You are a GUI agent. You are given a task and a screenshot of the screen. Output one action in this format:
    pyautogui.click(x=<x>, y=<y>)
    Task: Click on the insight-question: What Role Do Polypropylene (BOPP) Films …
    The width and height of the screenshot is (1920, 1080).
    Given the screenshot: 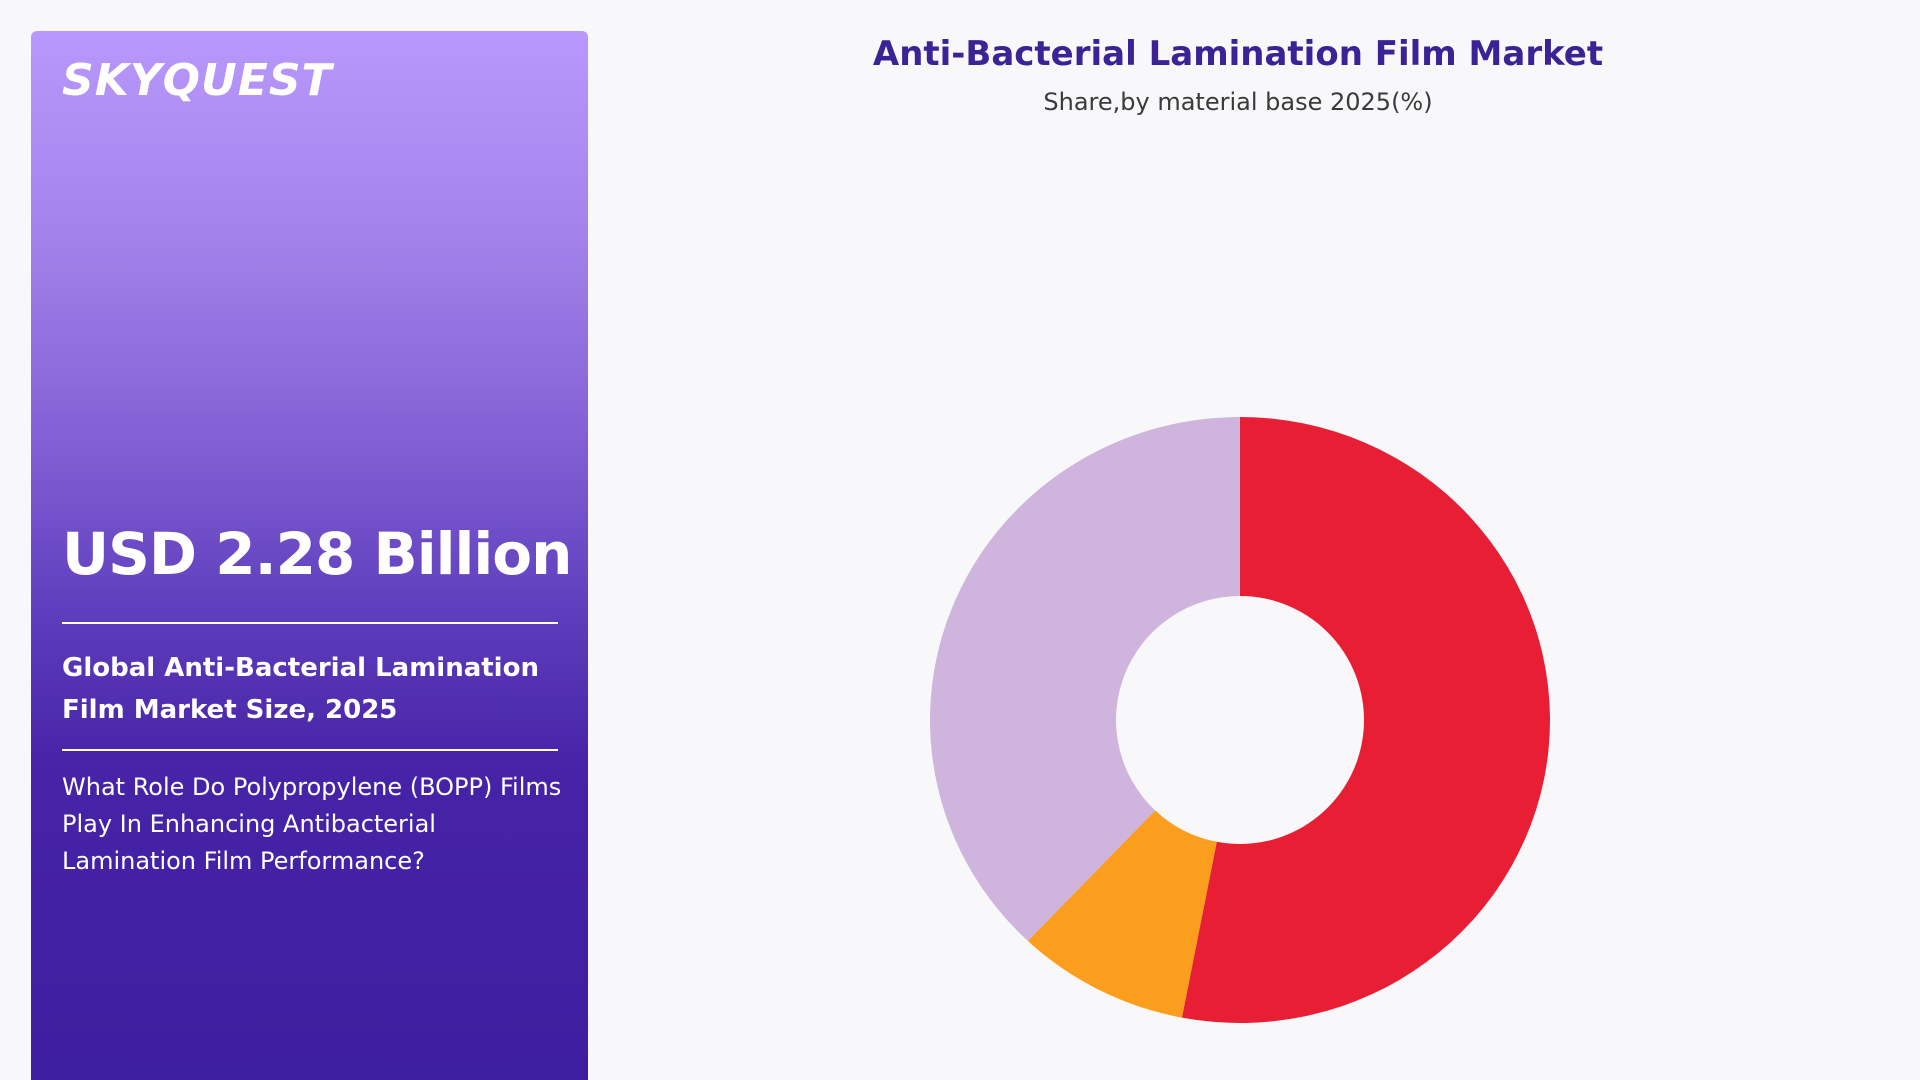 What is the action you would take?
    pyautogui.click(x=312, y=824)
    